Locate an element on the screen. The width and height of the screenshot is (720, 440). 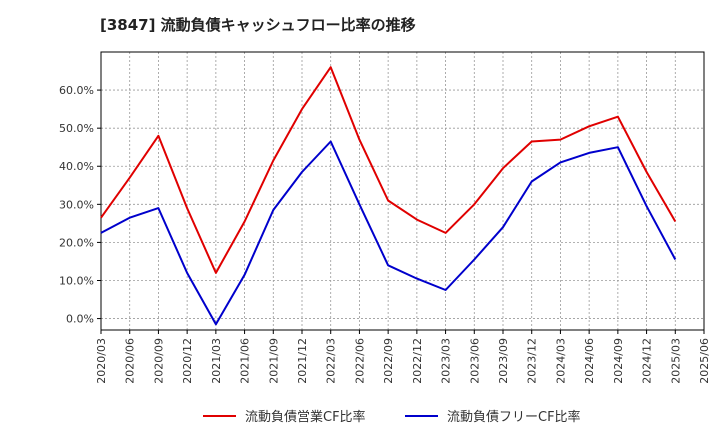
y-tick-label: 10.0% is located at coordinates (76, 280).